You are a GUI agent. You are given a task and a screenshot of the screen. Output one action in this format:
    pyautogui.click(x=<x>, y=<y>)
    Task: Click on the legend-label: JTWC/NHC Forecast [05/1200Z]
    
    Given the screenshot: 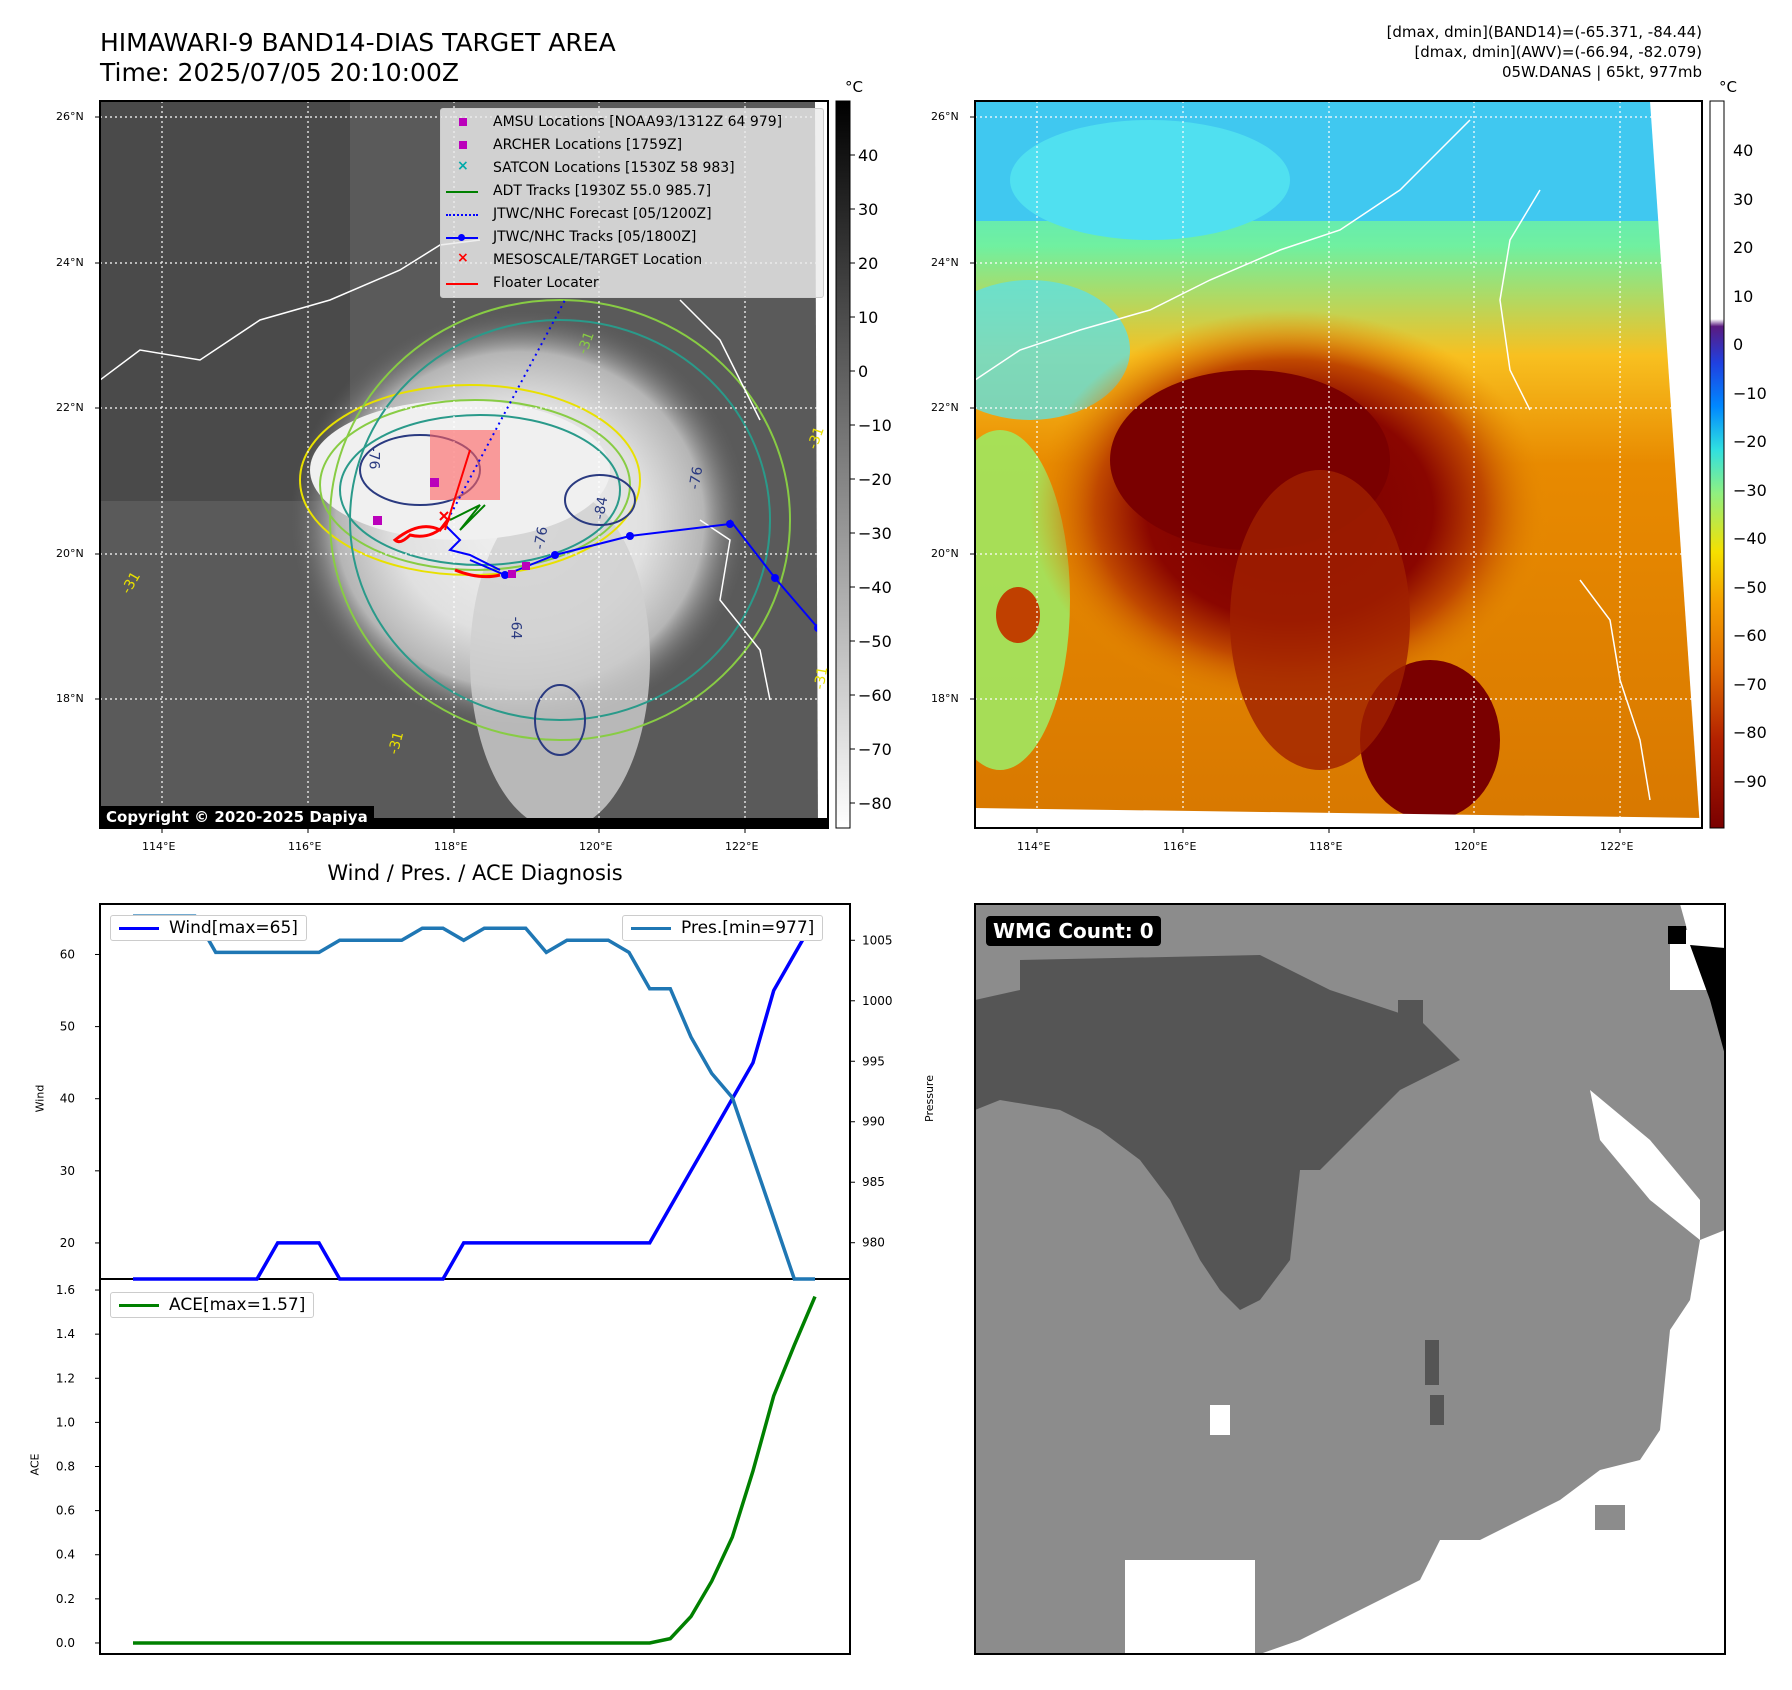 What is the action you would take?
    pyautogui.click(x=602, y=214)
    